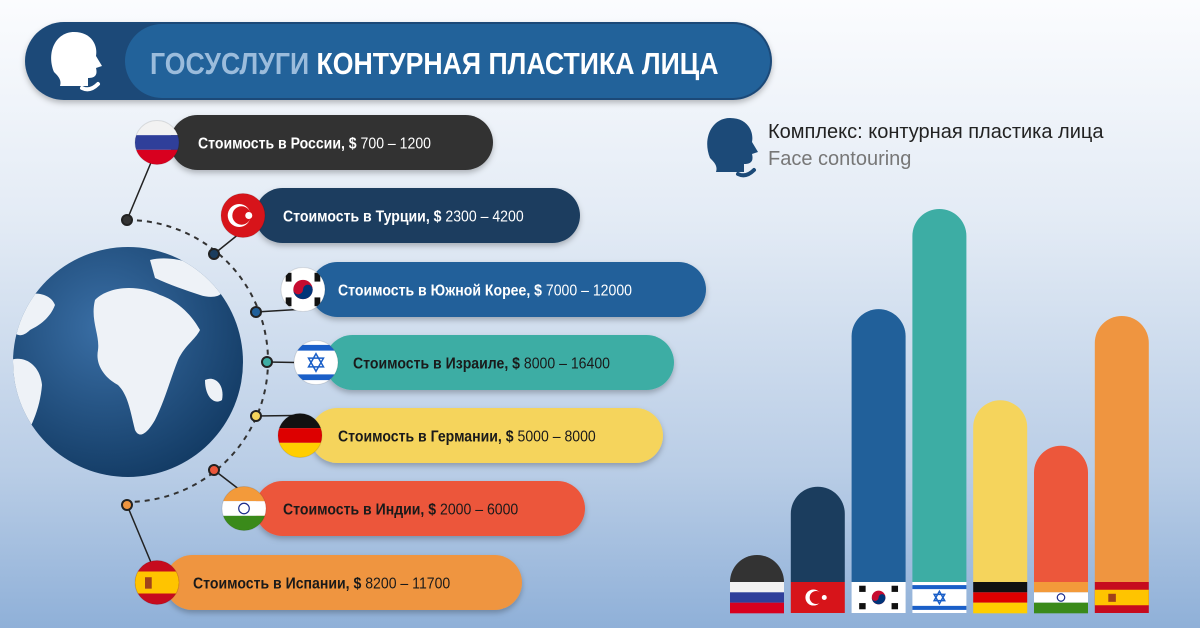 This screenshot has height=628, width=1200. What do you see at coordinates (484, 217) in the screenshot?
I see `price-range: 2300 – 4200` at bounding box center [484, 217].